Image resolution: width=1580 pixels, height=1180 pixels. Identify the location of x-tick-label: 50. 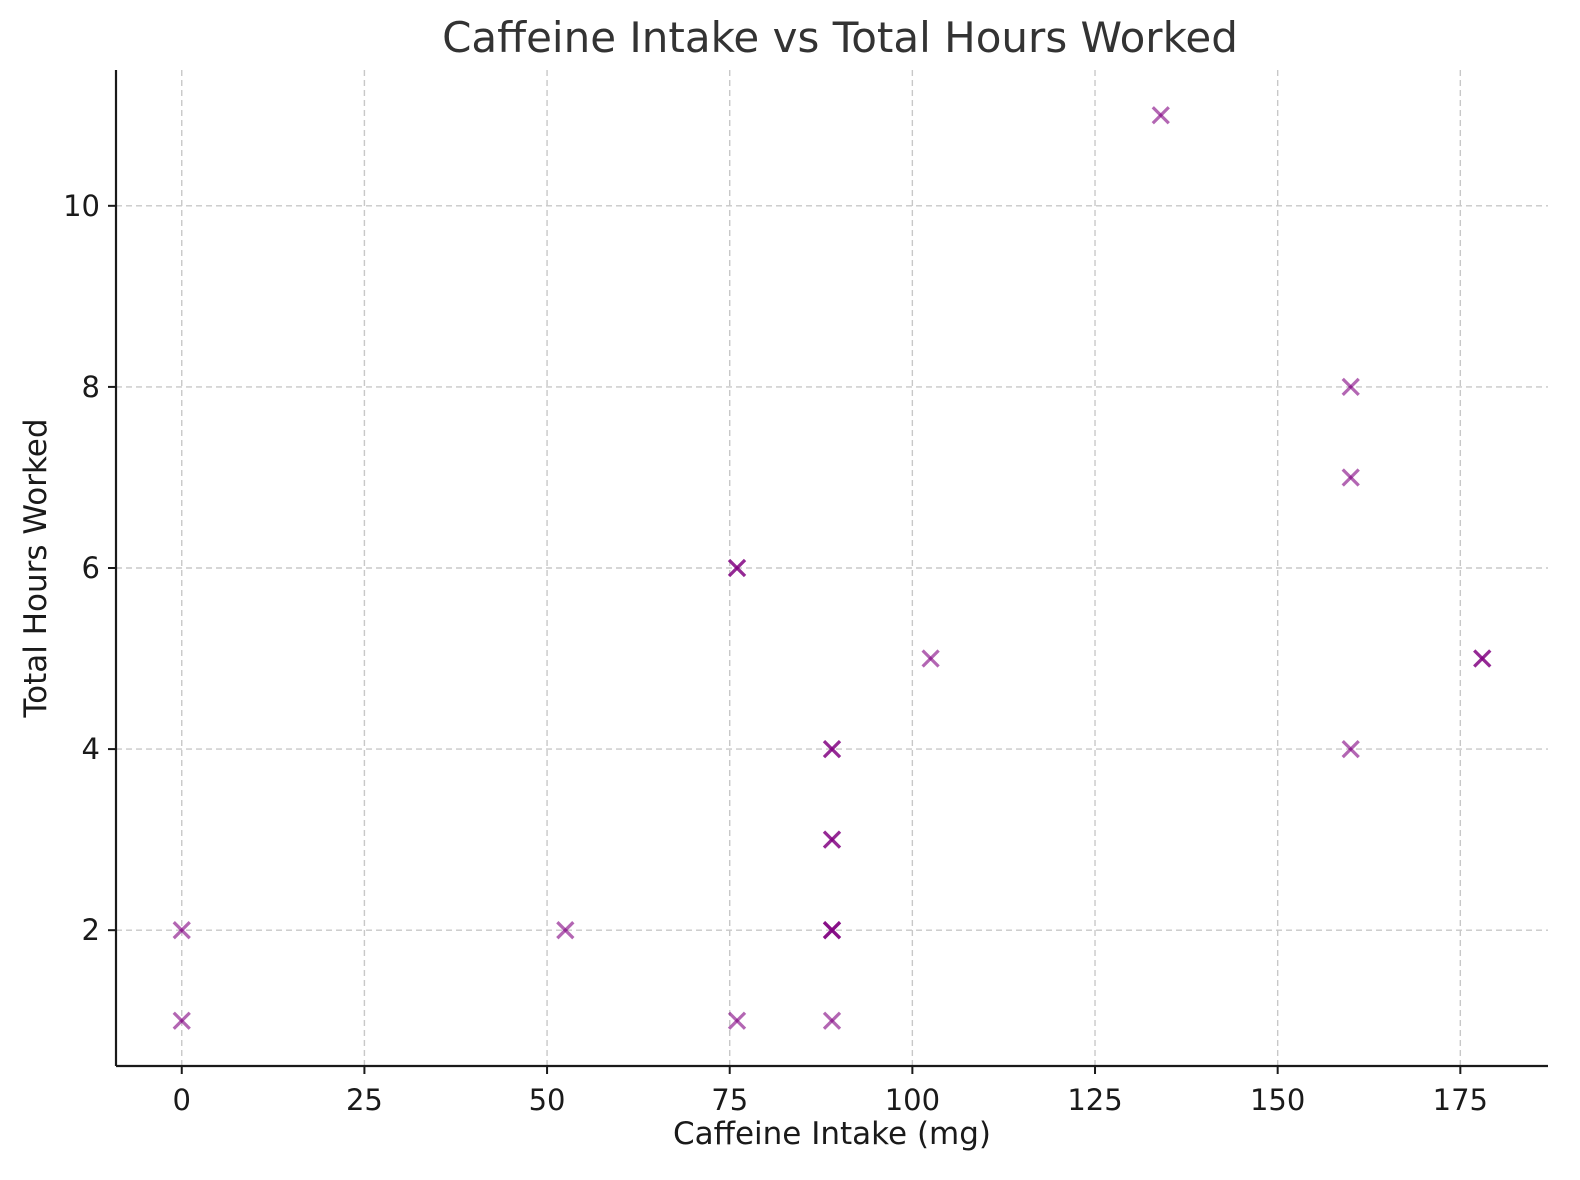
(547, 1100).